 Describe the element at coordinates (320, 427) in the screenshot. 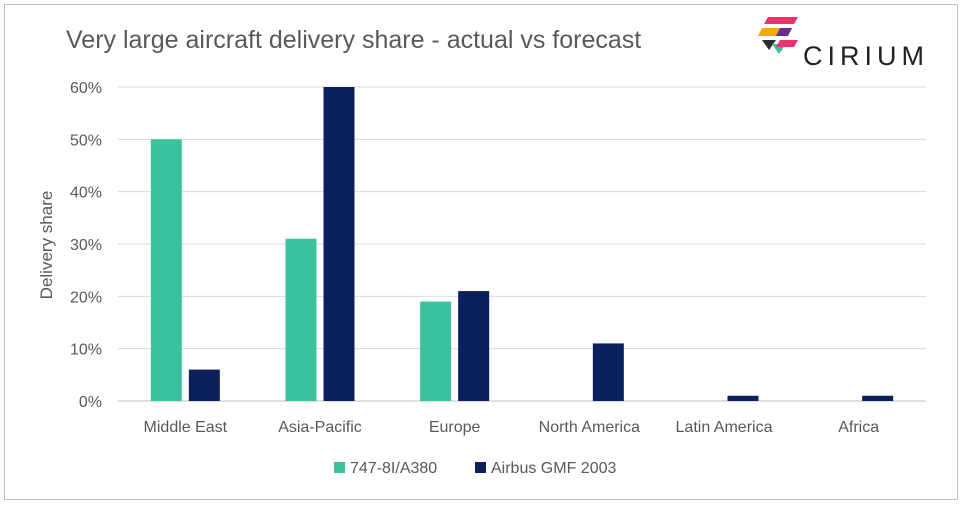

I see `x-tick-label: Asia-Pacific` at that location.